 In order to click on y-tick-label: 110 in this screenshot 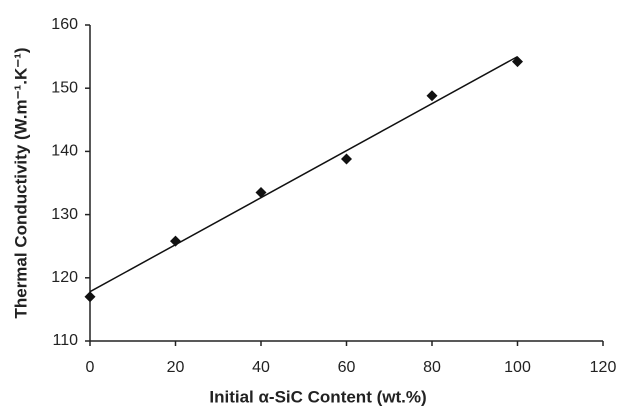, I will do `click(65, 340)`.